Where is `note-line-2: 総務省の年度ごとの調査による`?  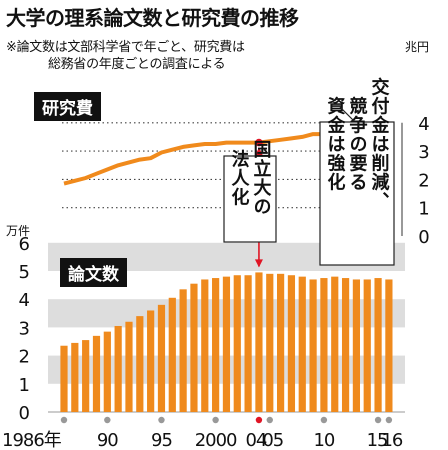 note-line-2: 総務省の年度ごとの調査による is located at coordinates (137, 64).